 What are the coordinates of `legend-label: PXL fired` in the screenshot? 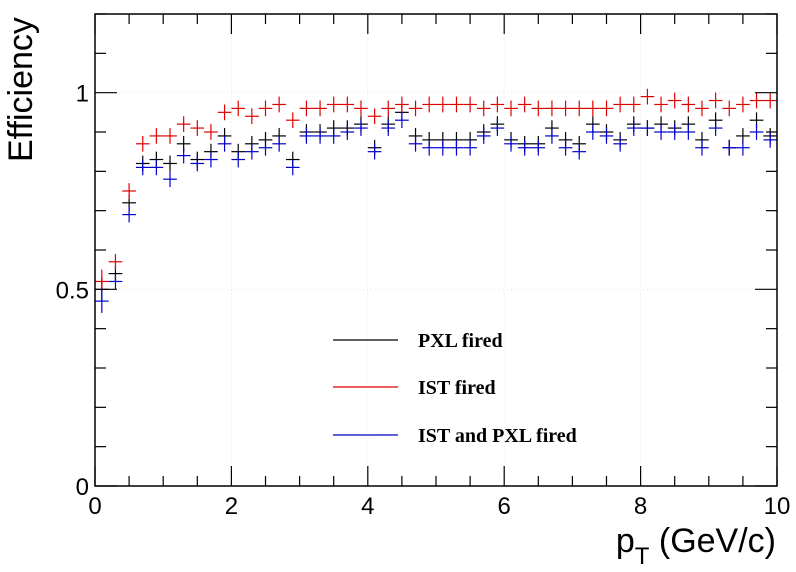 It's located at (460, 341).